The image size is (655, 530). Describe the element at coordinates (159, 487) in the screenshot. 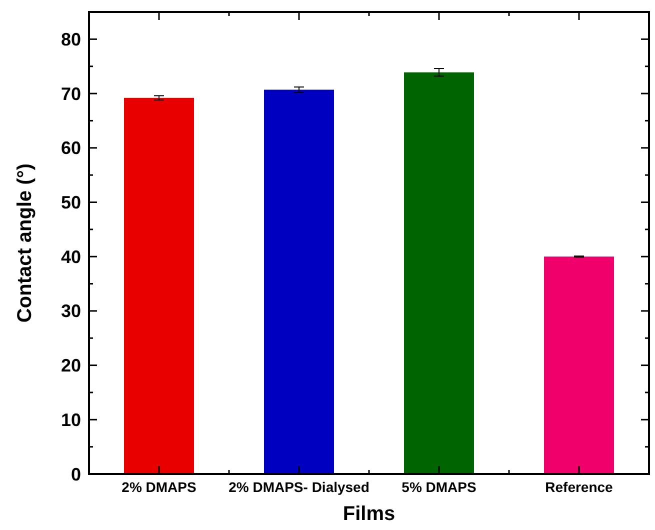

I see `x-tick-label: 2% DMAPS` at that location.